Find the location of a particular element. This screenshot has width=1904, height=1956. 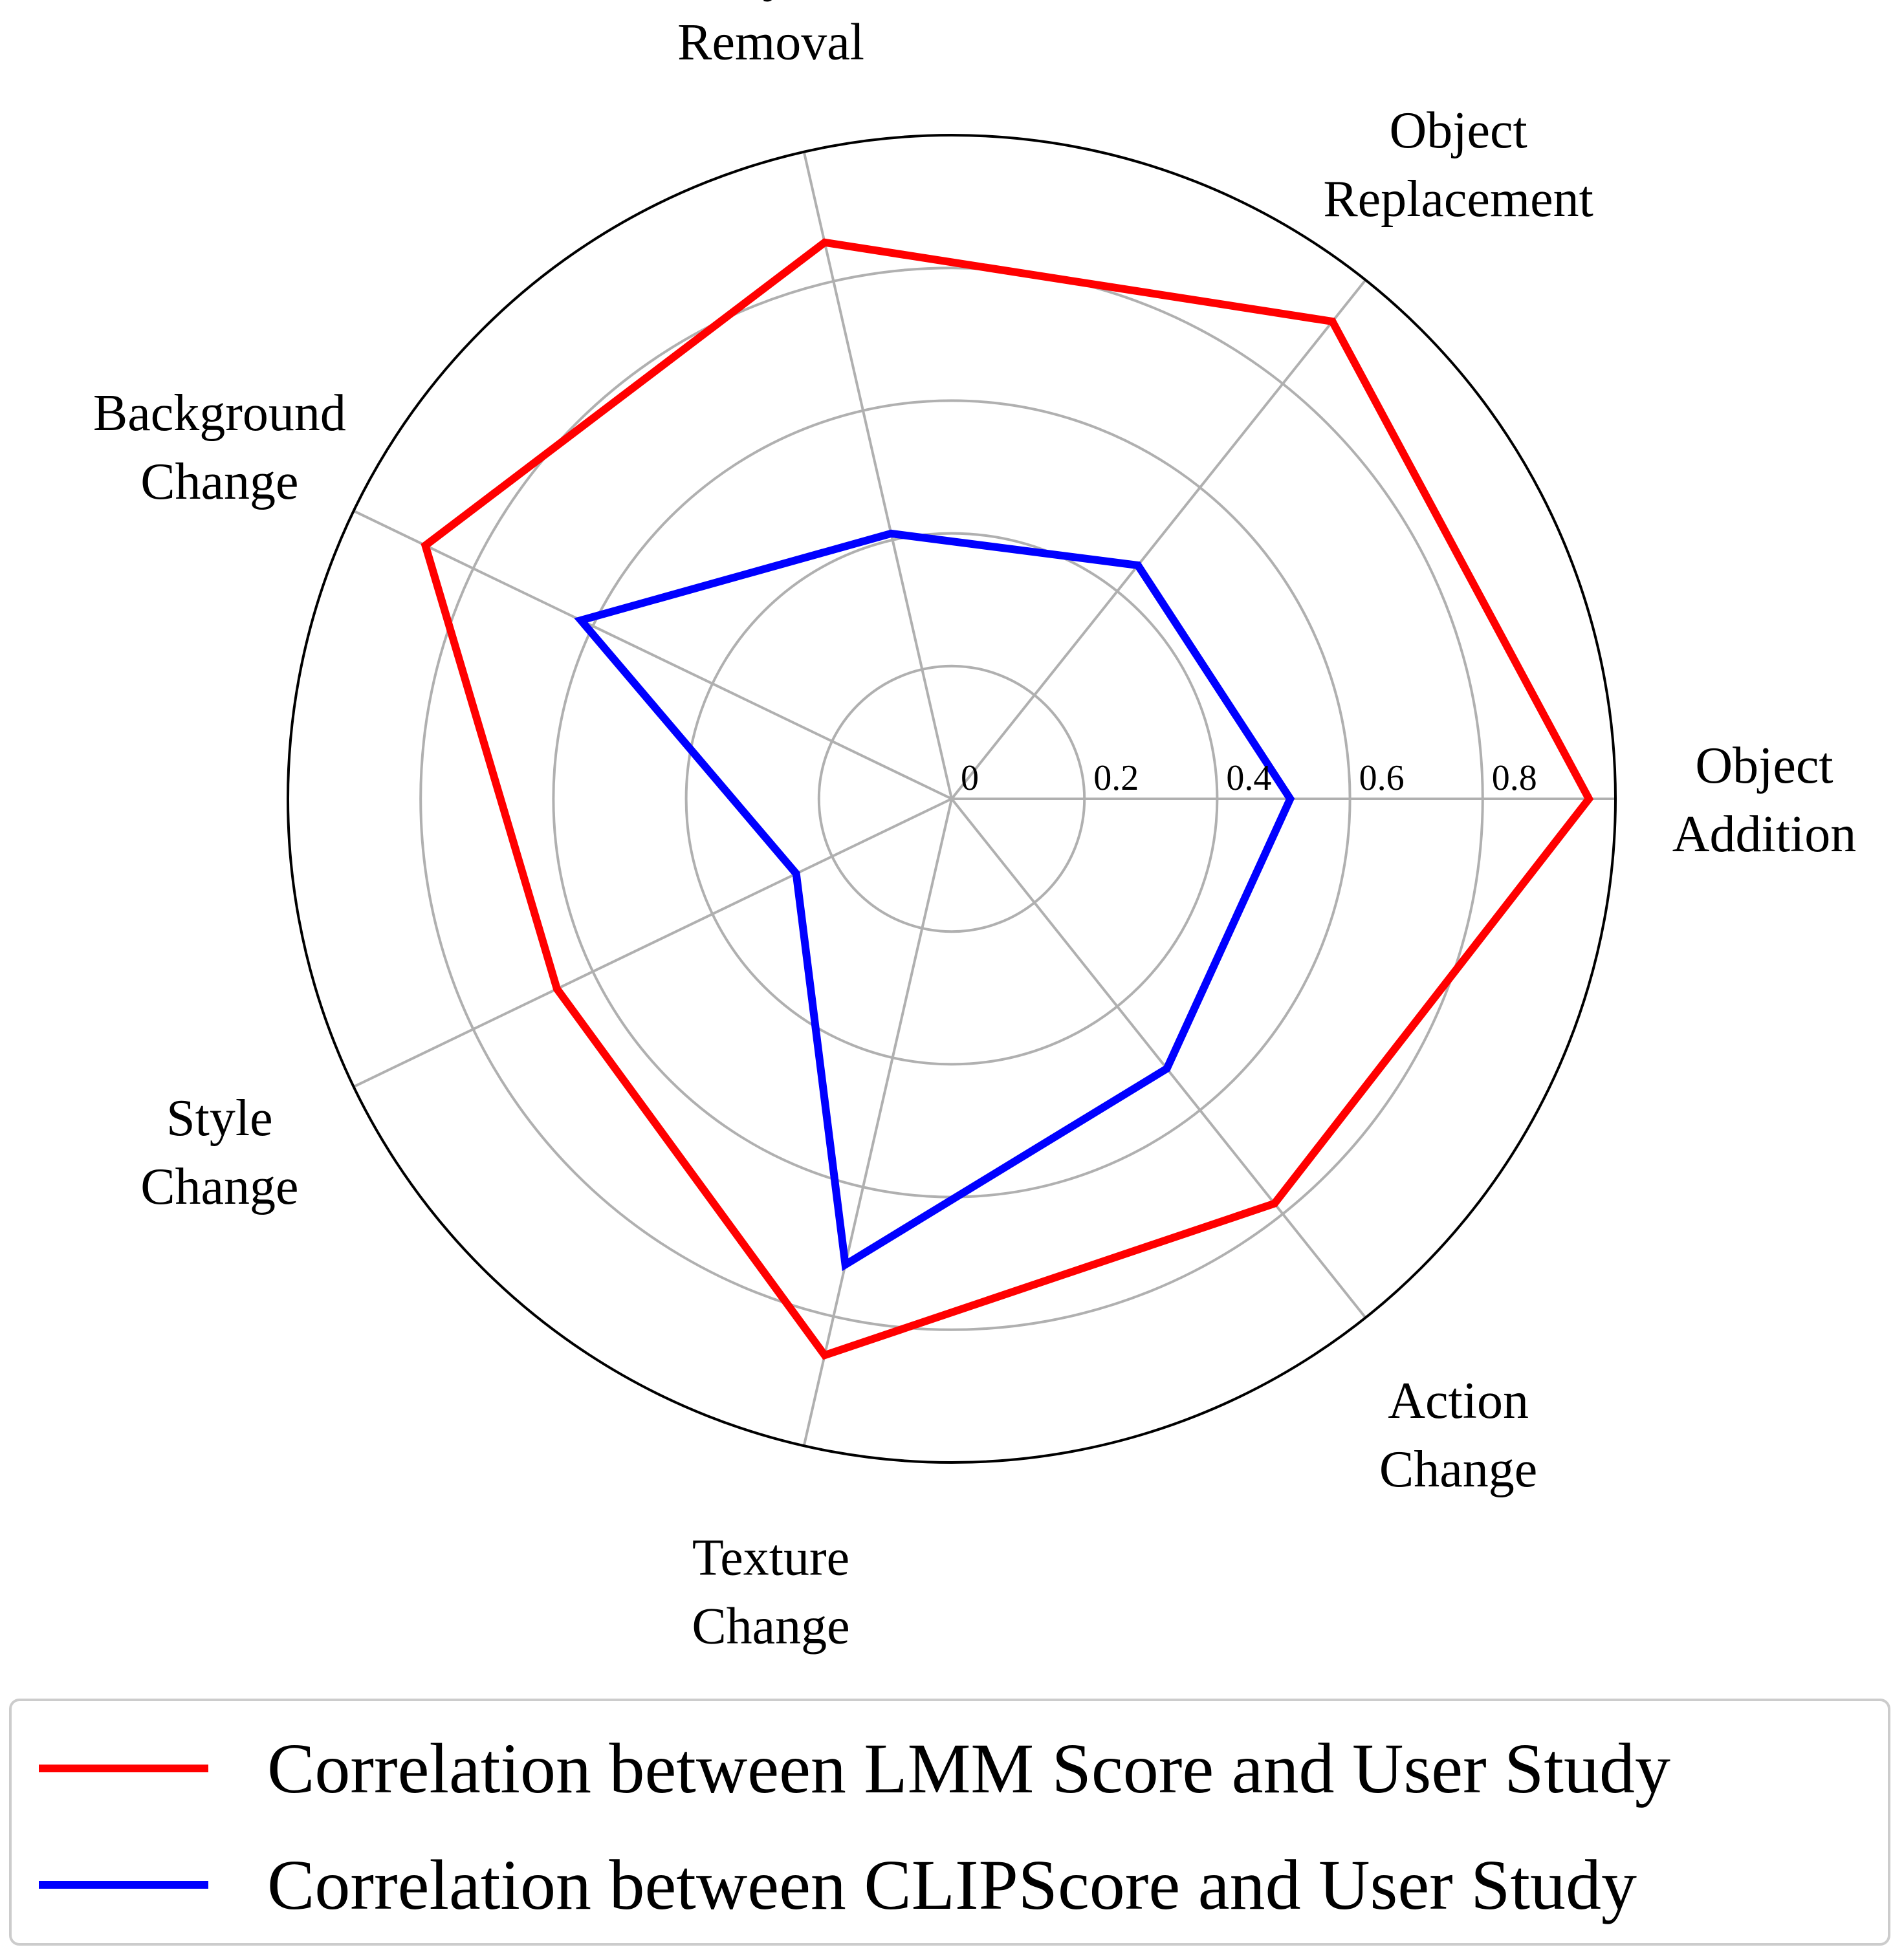

legend-line-clipscore is located at coordinates (123, 1885).